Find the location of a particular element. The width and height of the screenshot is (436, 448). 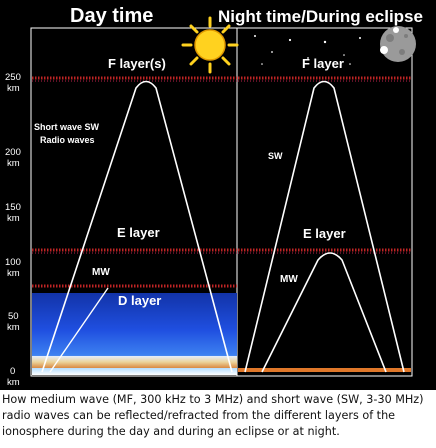

day-time-title: Day time is located at coordinates (111, 16).